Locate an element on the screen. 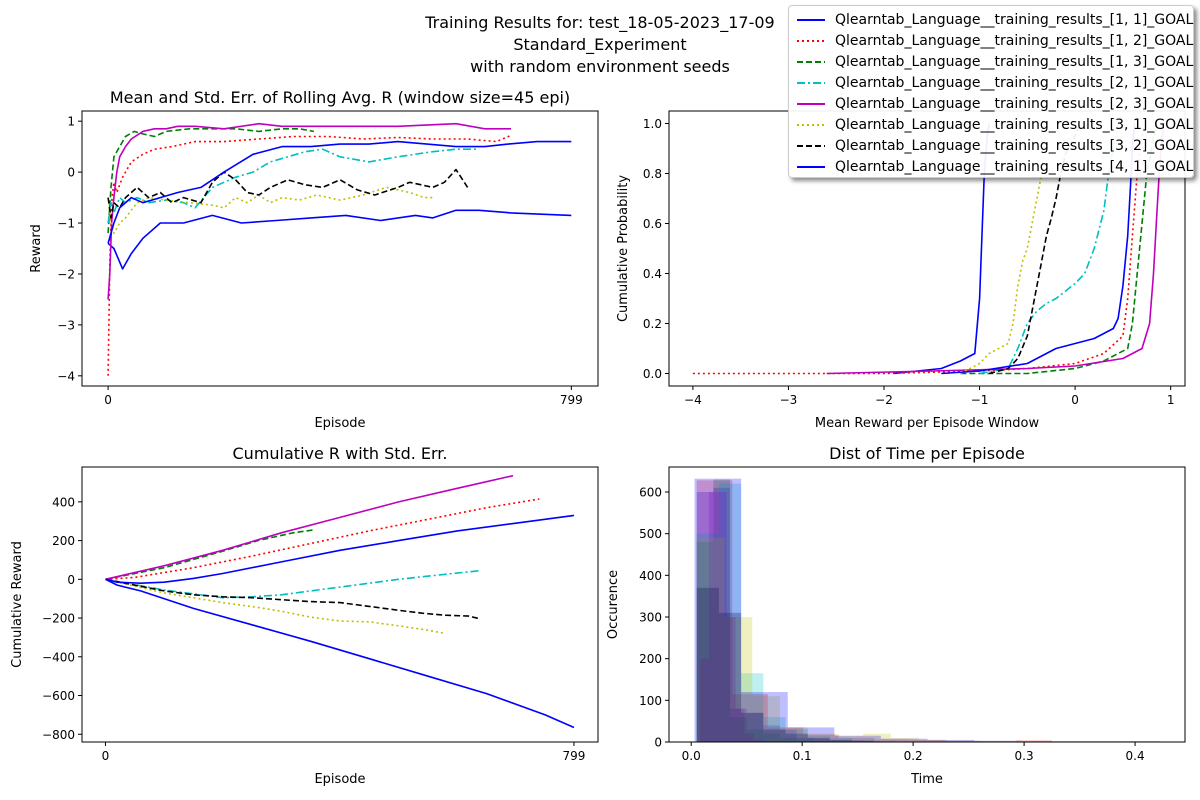 Image resolution: width=1200 pixels, height=800 pixels. x-tick-label: 0.4 is located at coordinates (1135, 756).